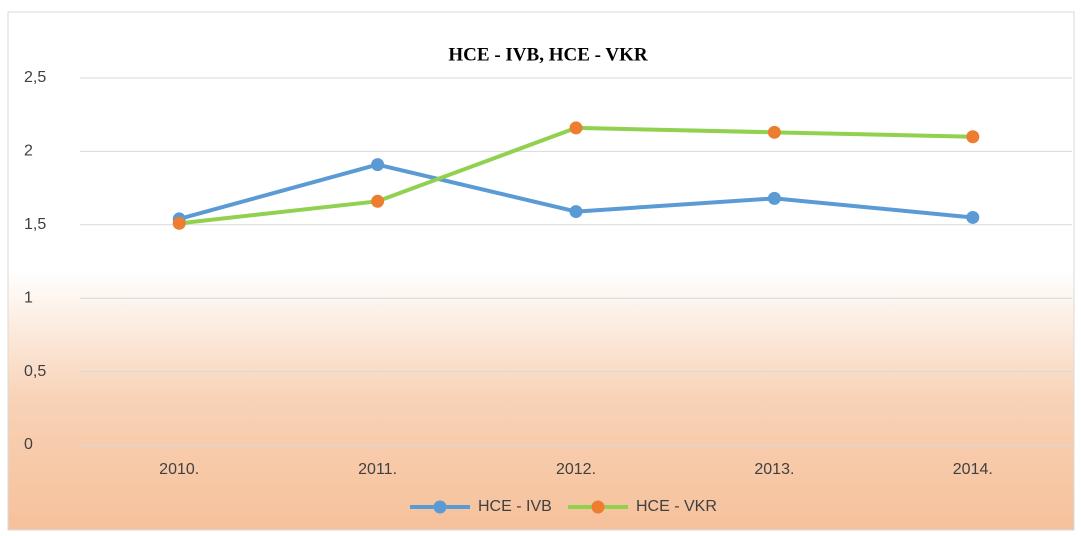  What do you see at coordinates (973, 469) in the screenshot?
I see `x-tick-label: 2014.` at bounding box center [973, 469].